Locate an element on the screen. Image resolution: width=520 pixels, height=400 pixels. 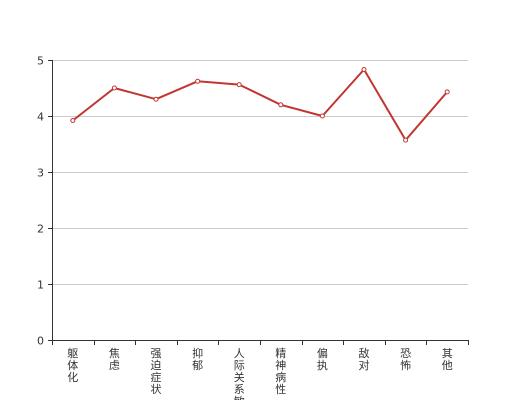
x-tick-label: 强迫症状 is located at coordinates (156, 371).